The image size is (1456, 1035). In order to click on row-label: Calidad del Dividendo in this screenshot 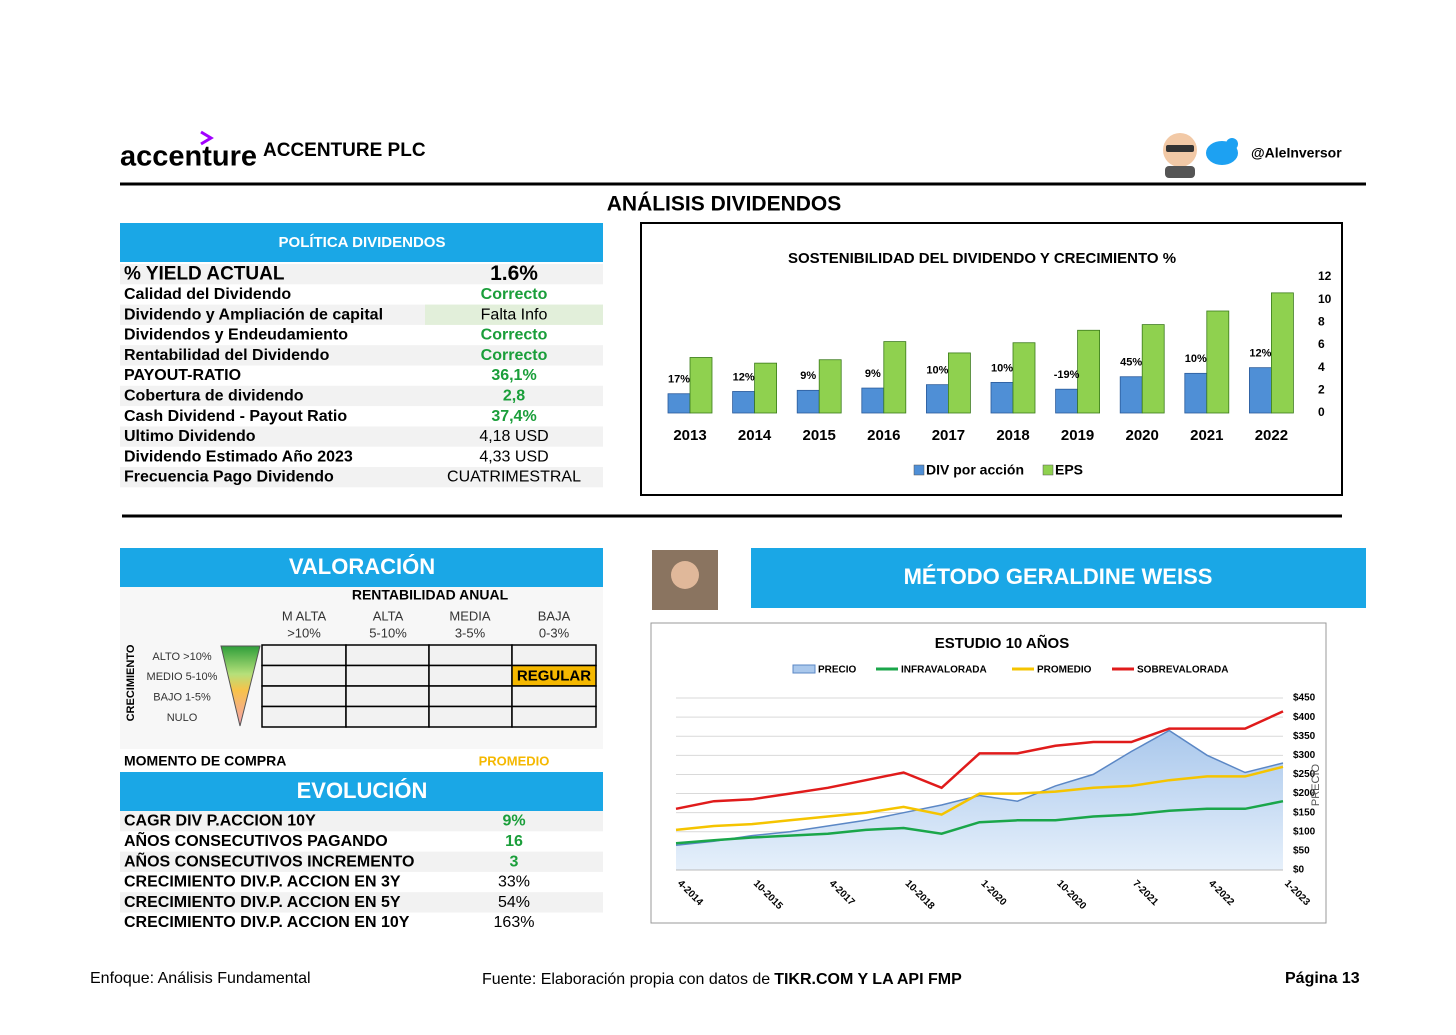, I will do `click(207, 294)`.